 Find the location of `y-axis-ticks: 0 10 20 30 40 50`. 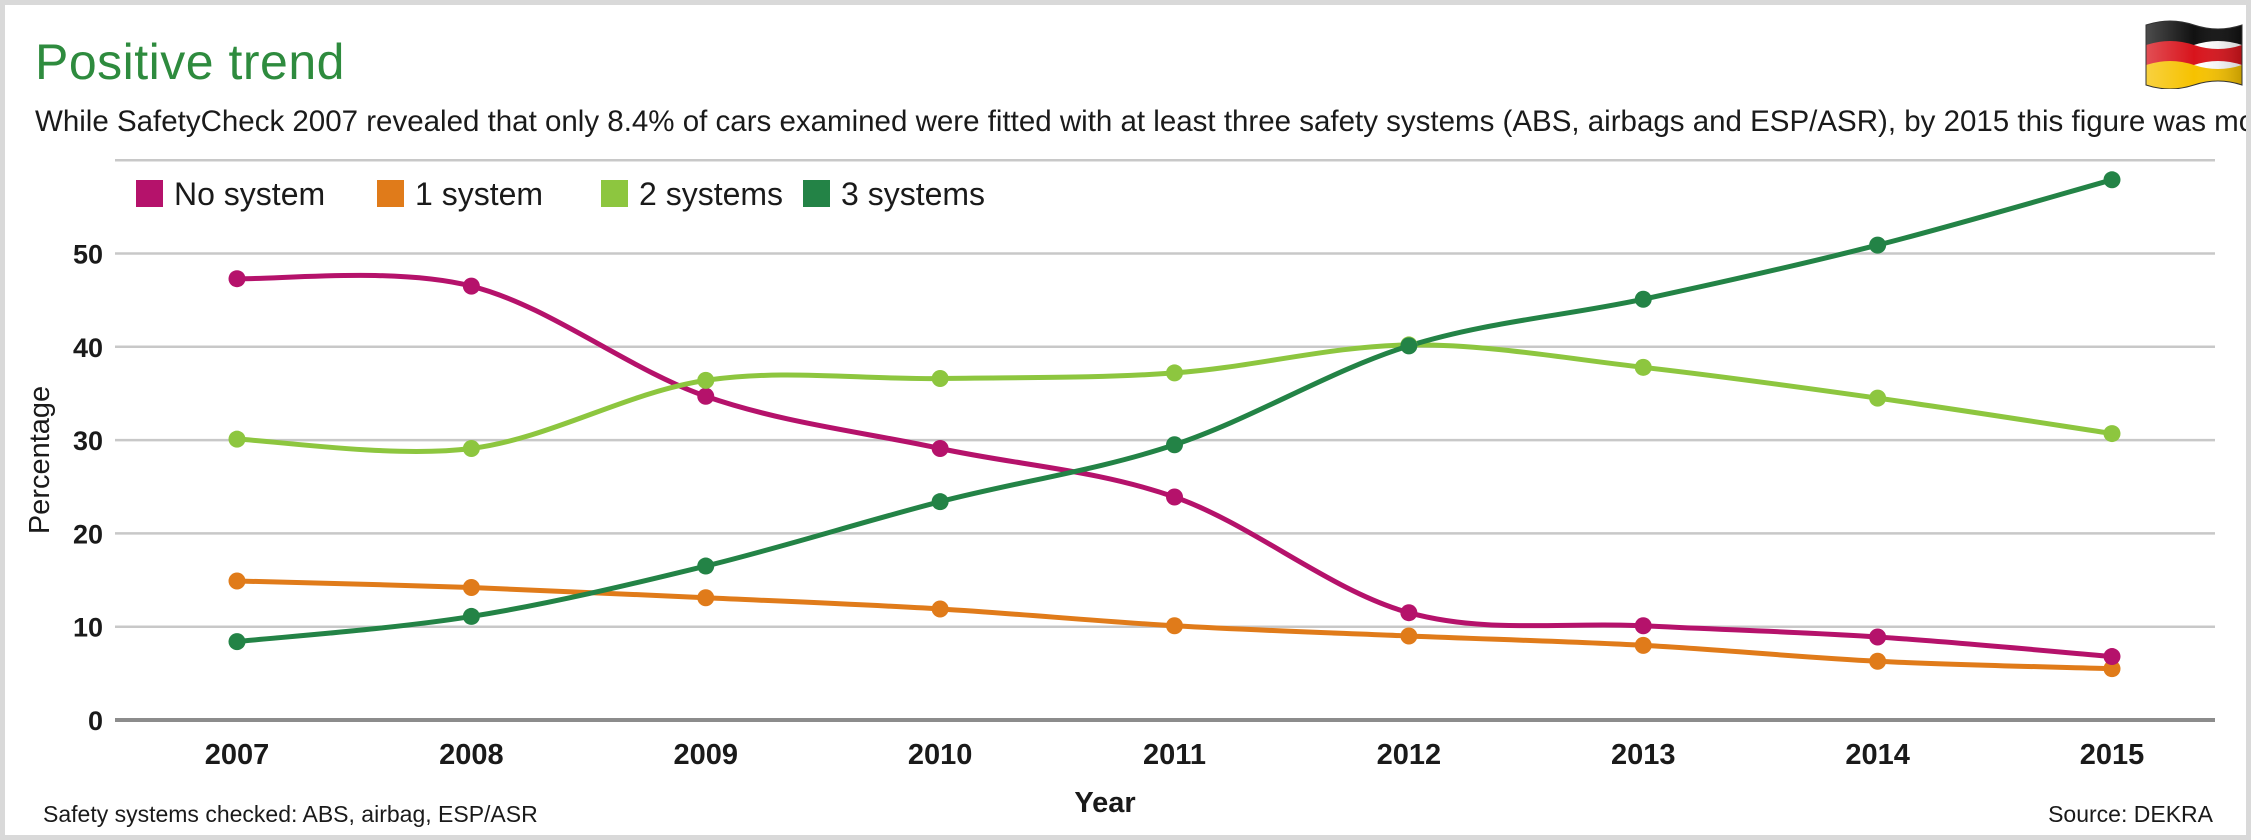

y-axis-ticks: 0 10 20 30 40 50 is located at coordinates (88, 488).